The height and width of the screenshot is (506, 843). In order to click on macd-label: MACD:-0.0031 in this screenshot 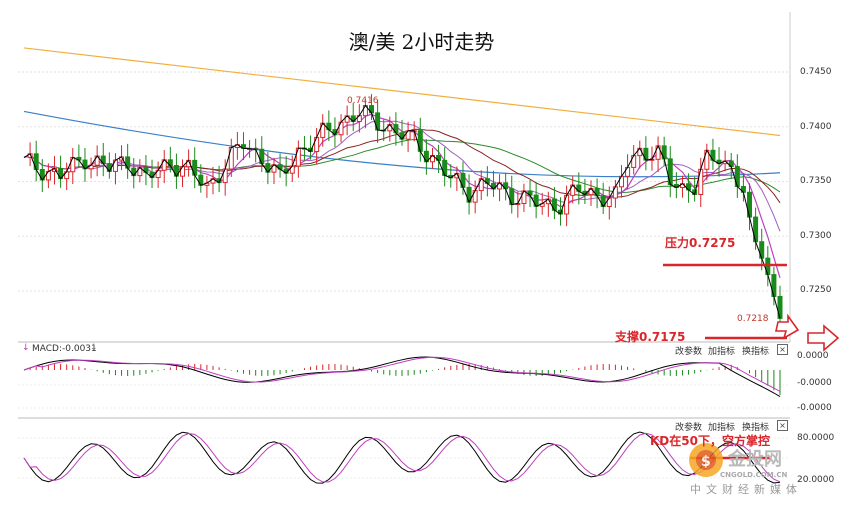, I will do `click(64, 349)`.